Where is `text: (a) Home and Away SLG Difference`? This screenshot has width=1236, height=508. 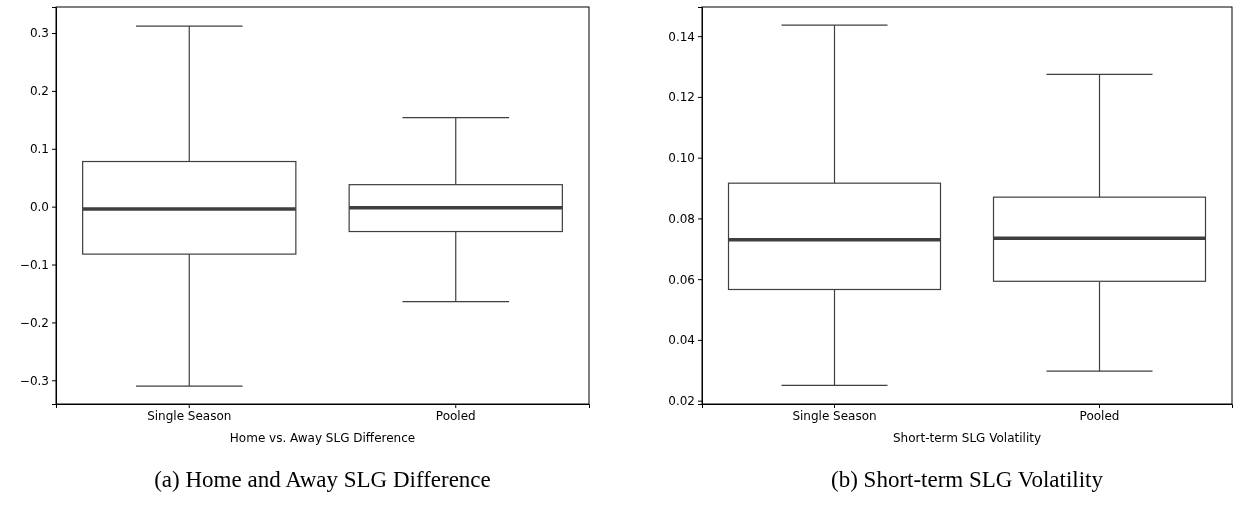 text: (a) Home and Away SLG Difference is located at coordinates (322, 479).